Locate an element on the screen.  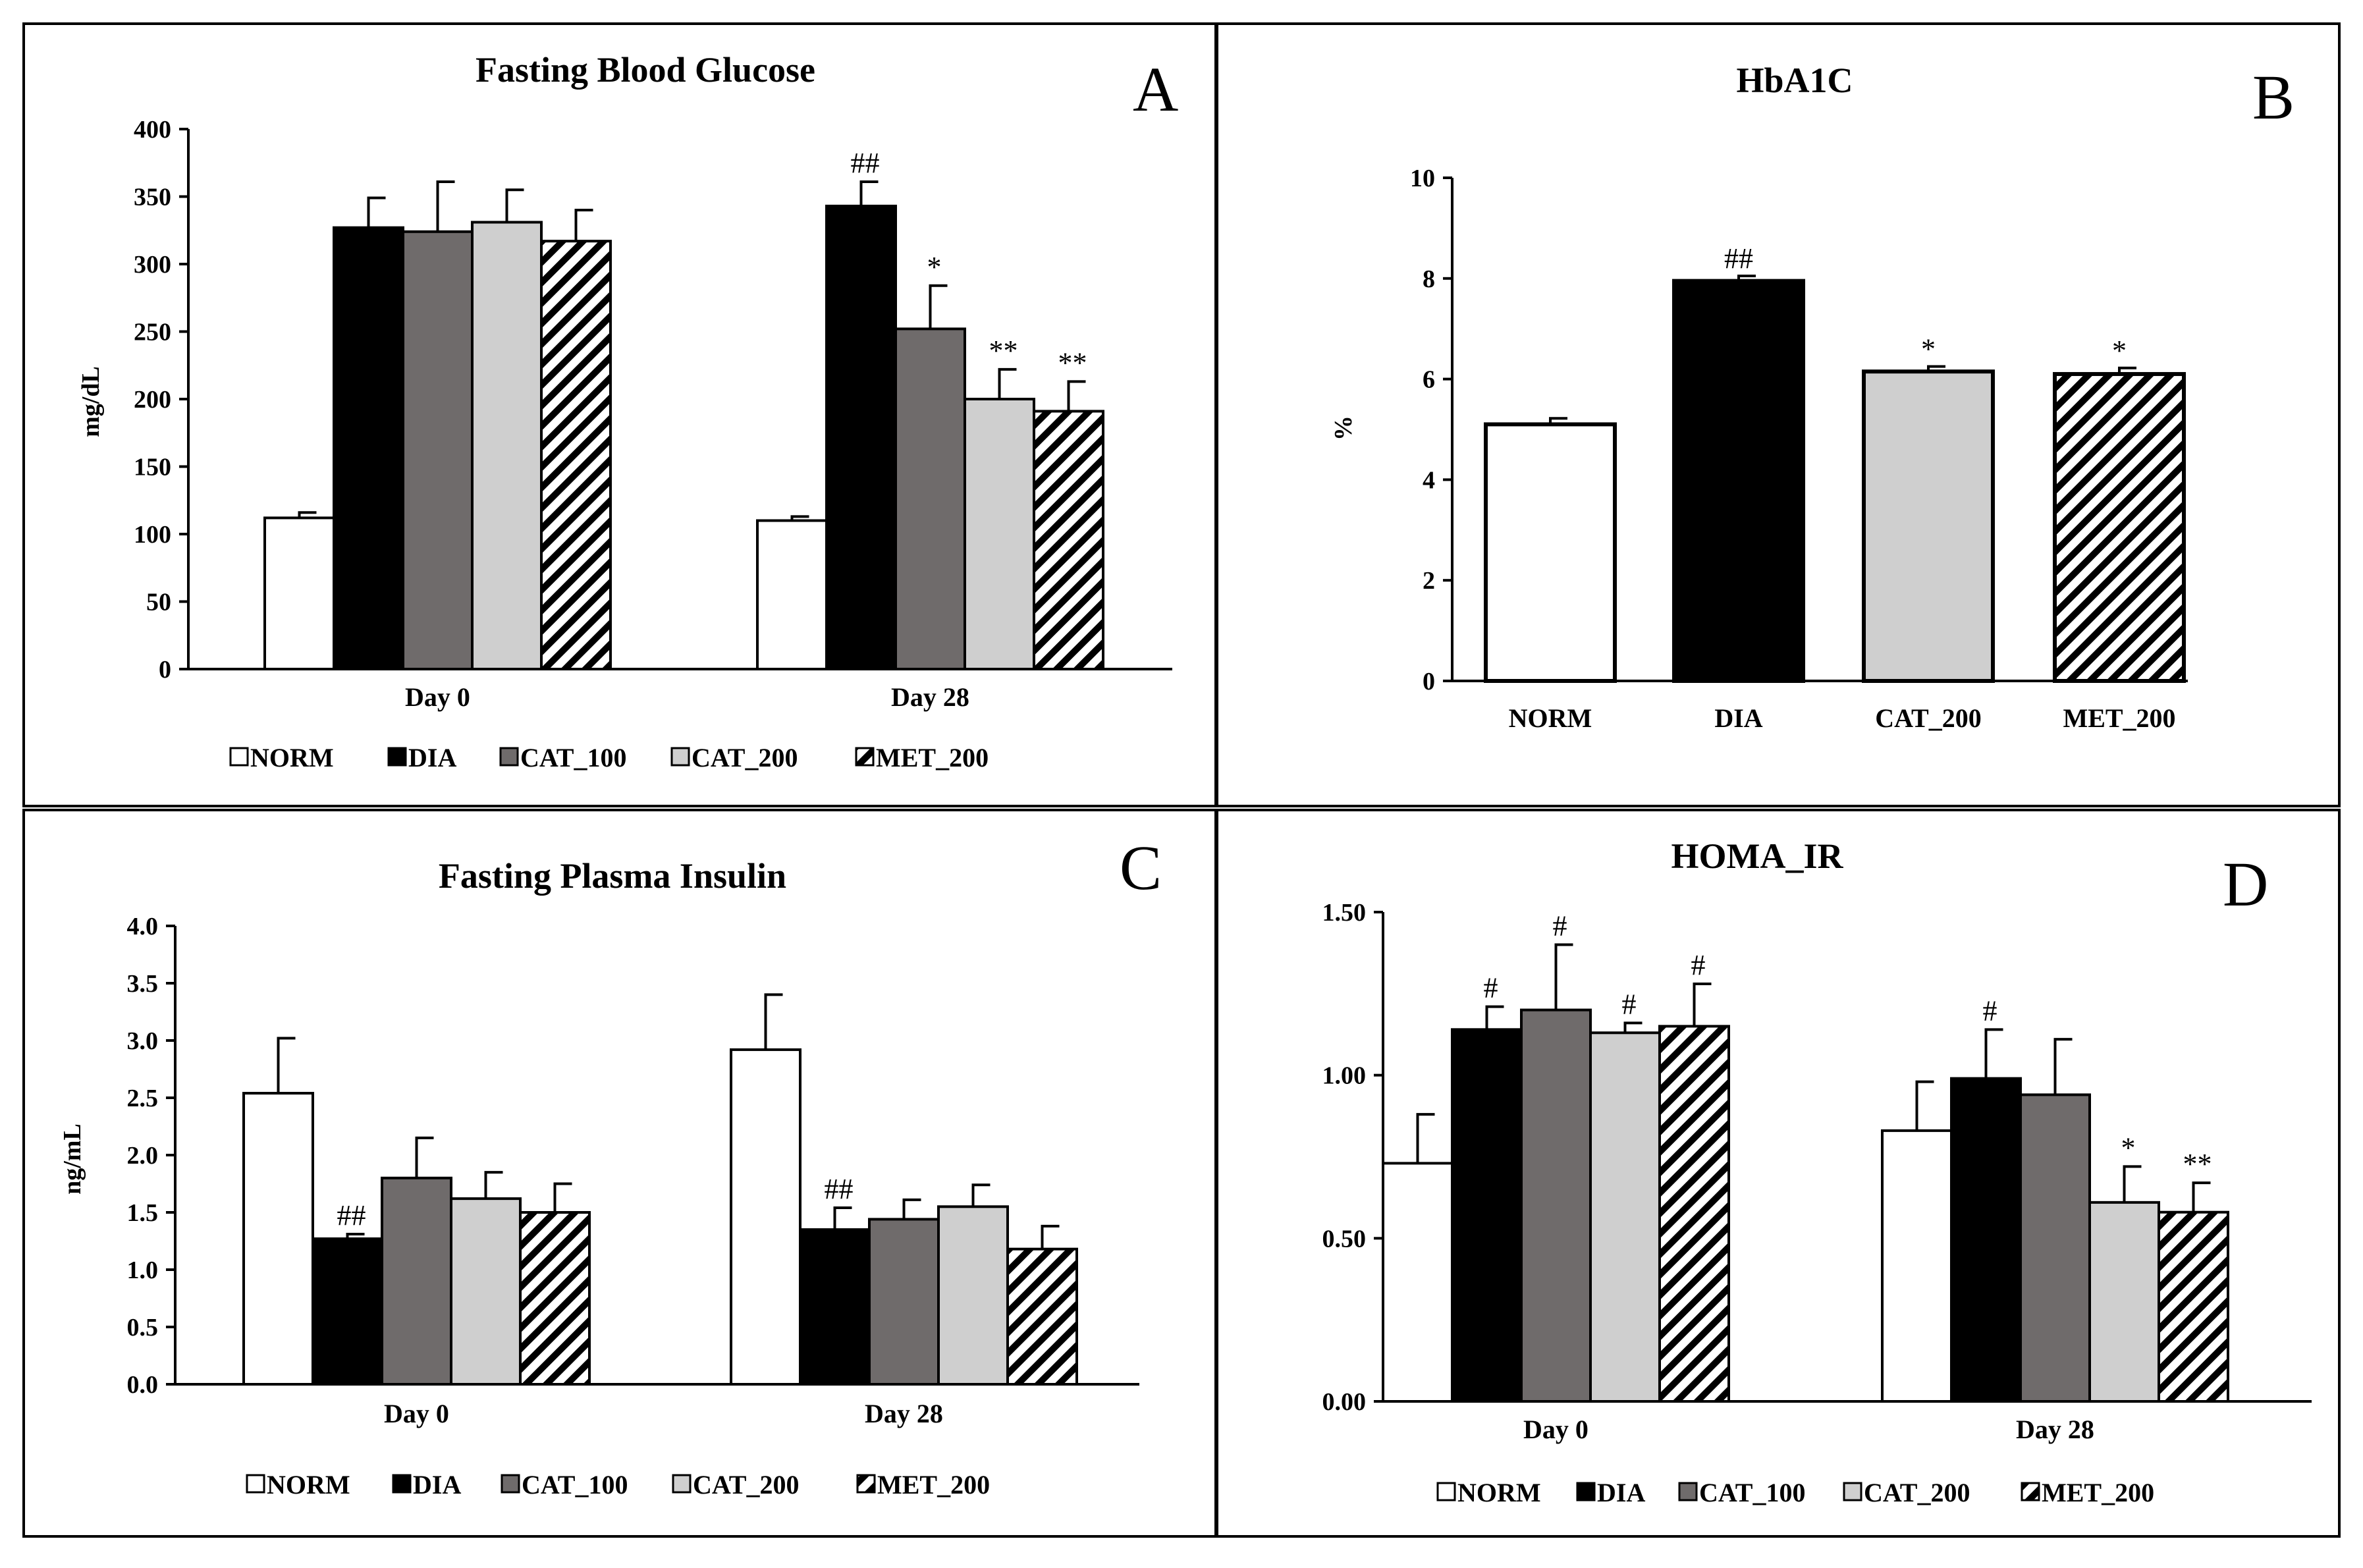
y-tick-label-b: 6 is located at coordinates (1429, 380).